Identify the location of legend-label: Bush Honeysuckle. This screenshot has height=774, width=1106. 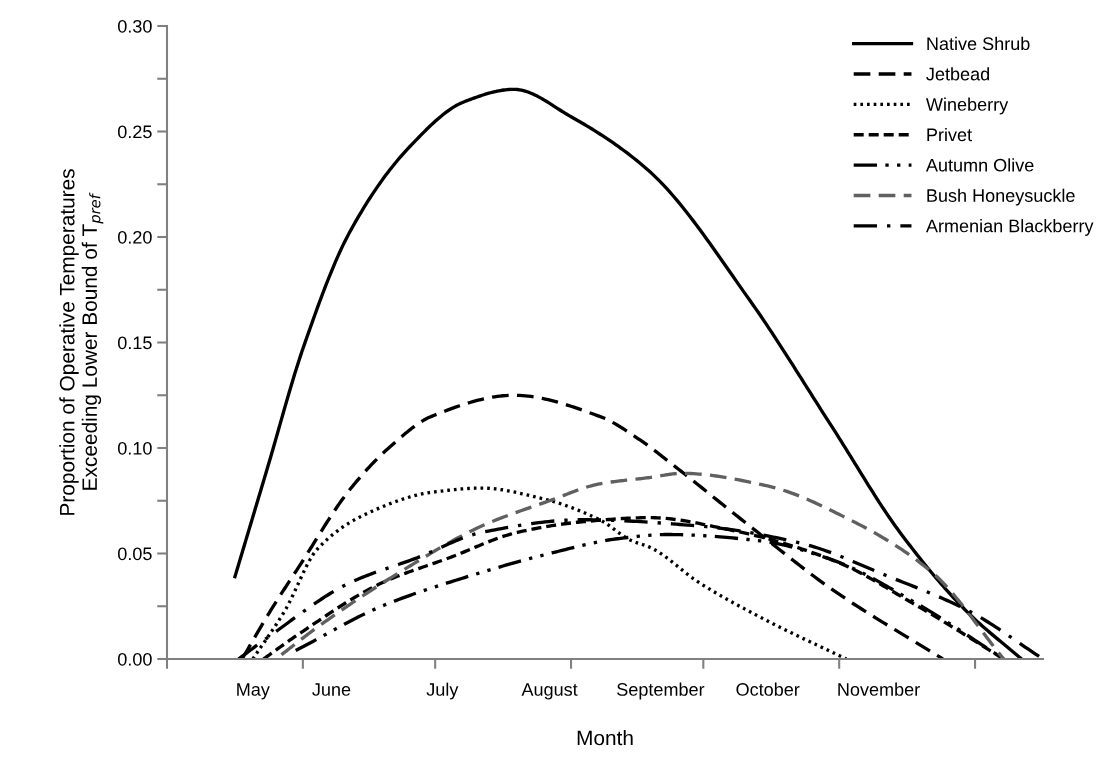
(1001, 197).